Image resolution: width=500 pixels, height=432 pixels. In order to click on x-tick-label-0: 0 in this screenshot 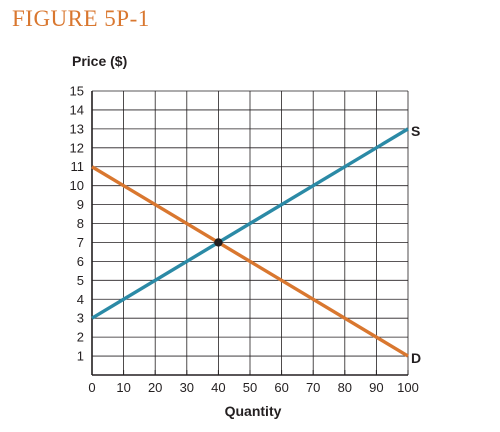, I will do `click(91, 387)`.